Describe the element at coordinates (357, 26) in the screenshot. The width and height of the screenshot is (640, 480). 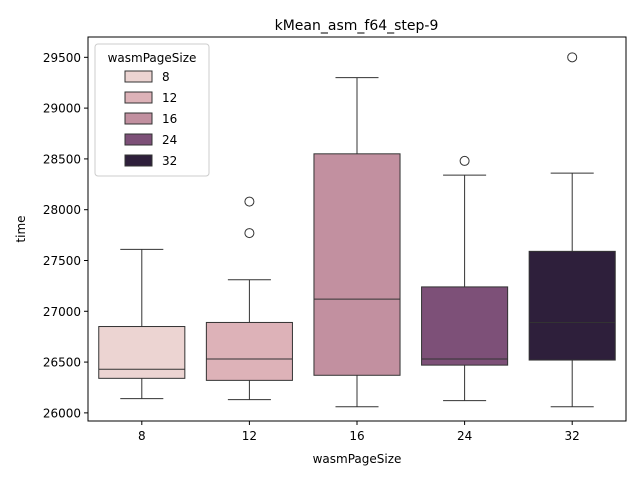
I see `chart-title: kMean_asm_f64_step-9` at that location.